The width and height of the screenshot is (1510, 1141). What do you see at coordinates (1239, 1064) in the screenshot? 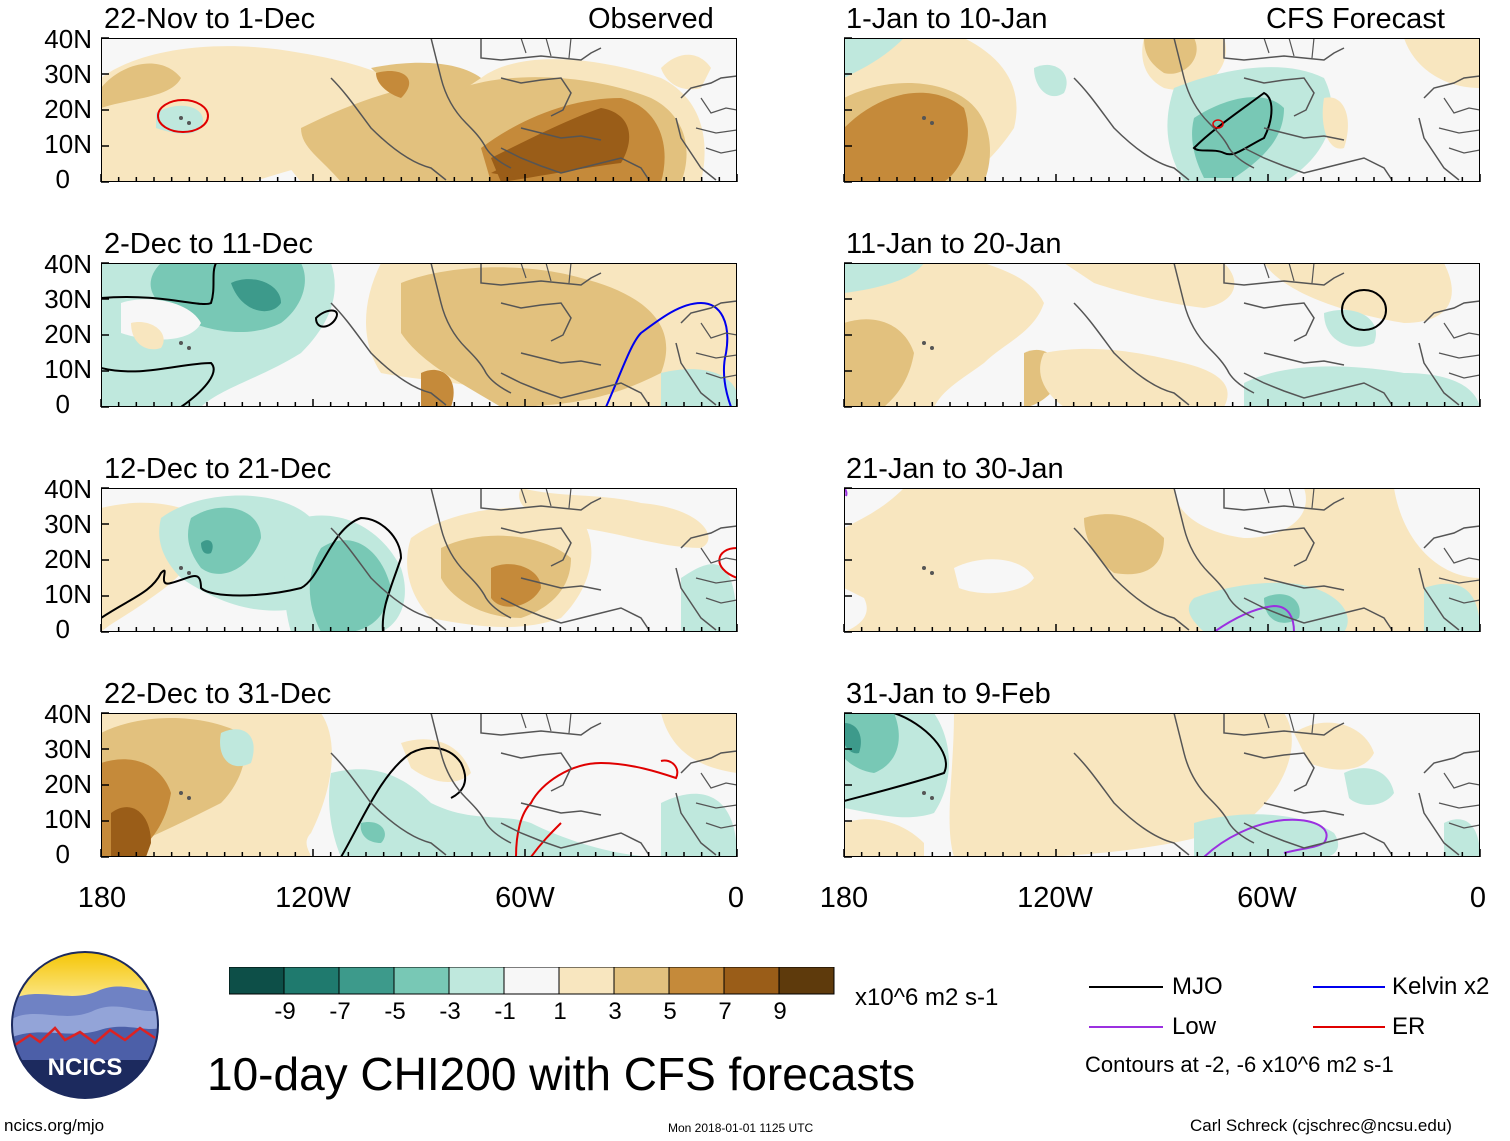
I see `legend-contours-note: Contours at -2, -6 x10^6 m2 s-1` at bounding box center [1239, 1064].